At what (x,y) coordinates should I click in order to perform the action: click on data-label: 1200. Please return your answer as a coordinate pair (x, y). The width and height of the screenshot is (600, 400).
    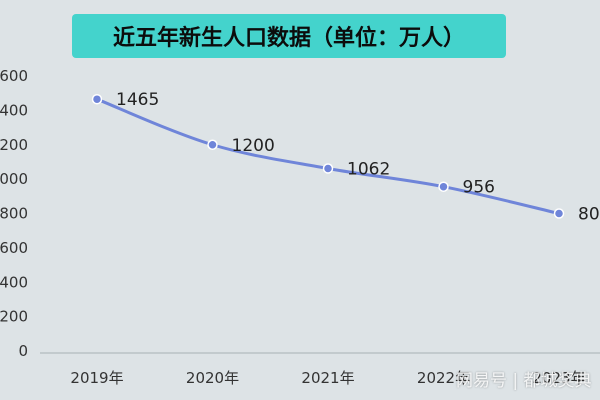
    Looking at the image, I should click on (253, 146).